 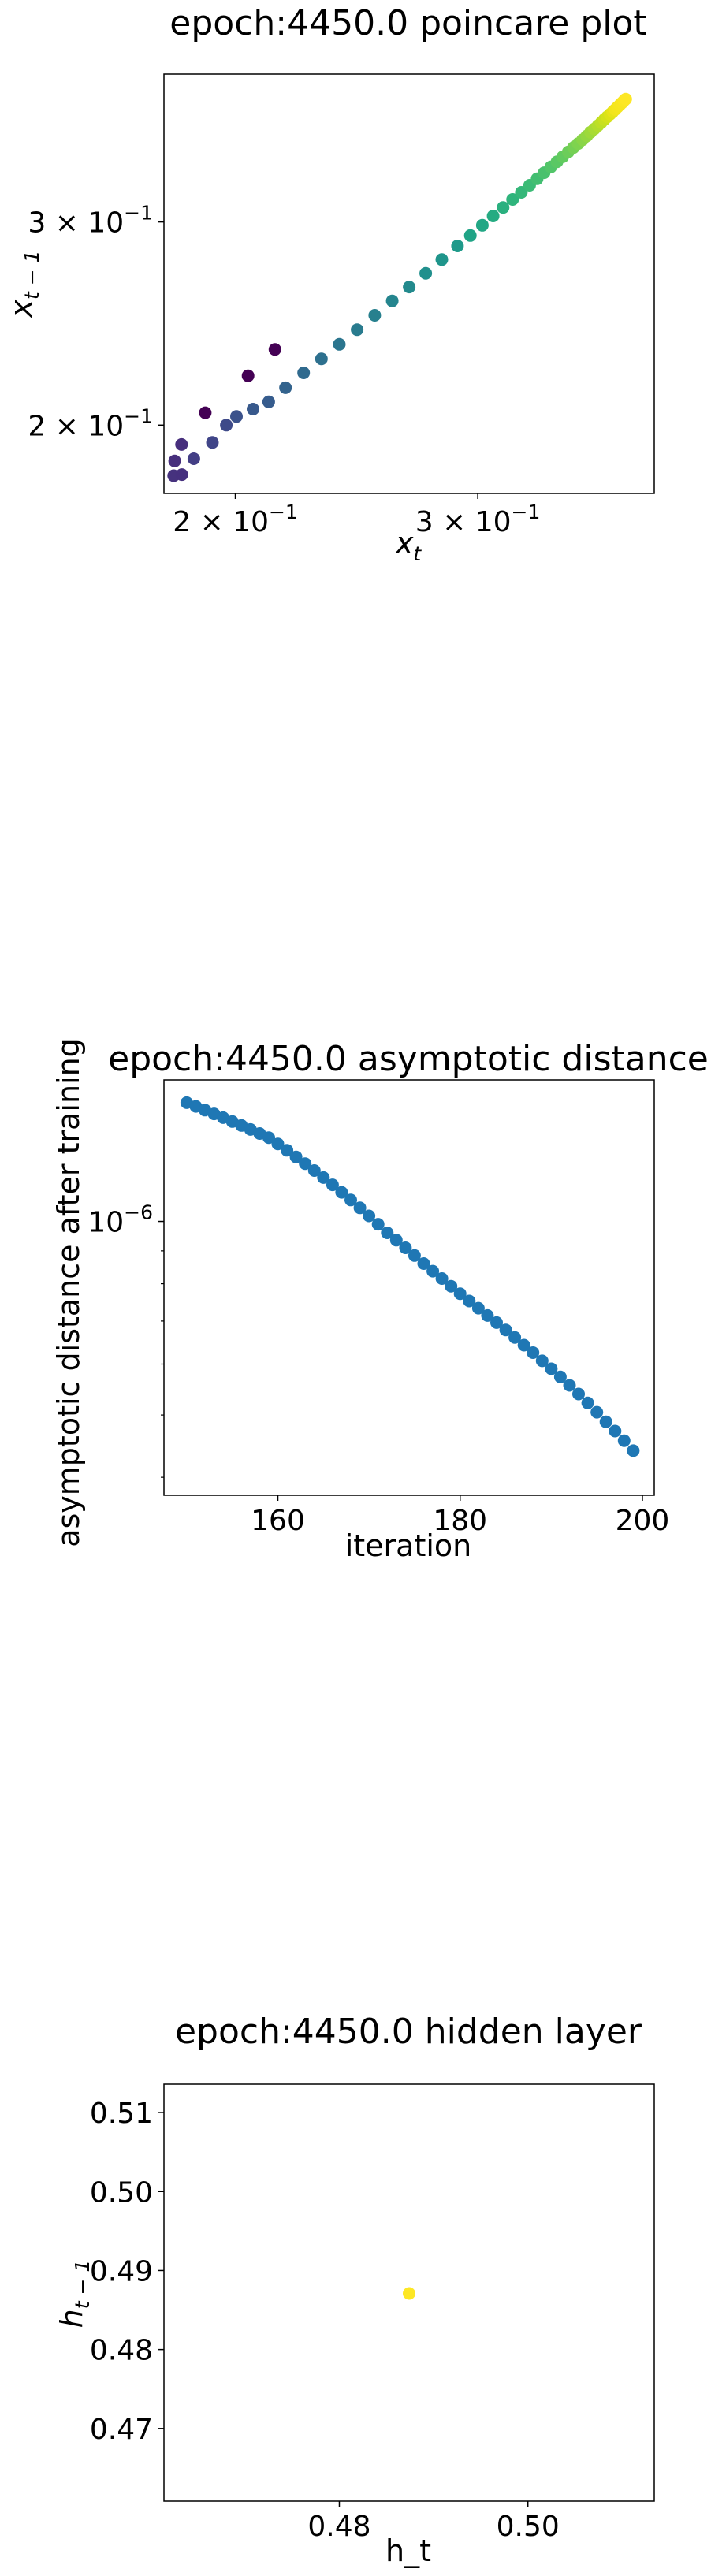 I want to click on hidden-layer-y-tick-label: 0.48, so click(x=121, y=2351).